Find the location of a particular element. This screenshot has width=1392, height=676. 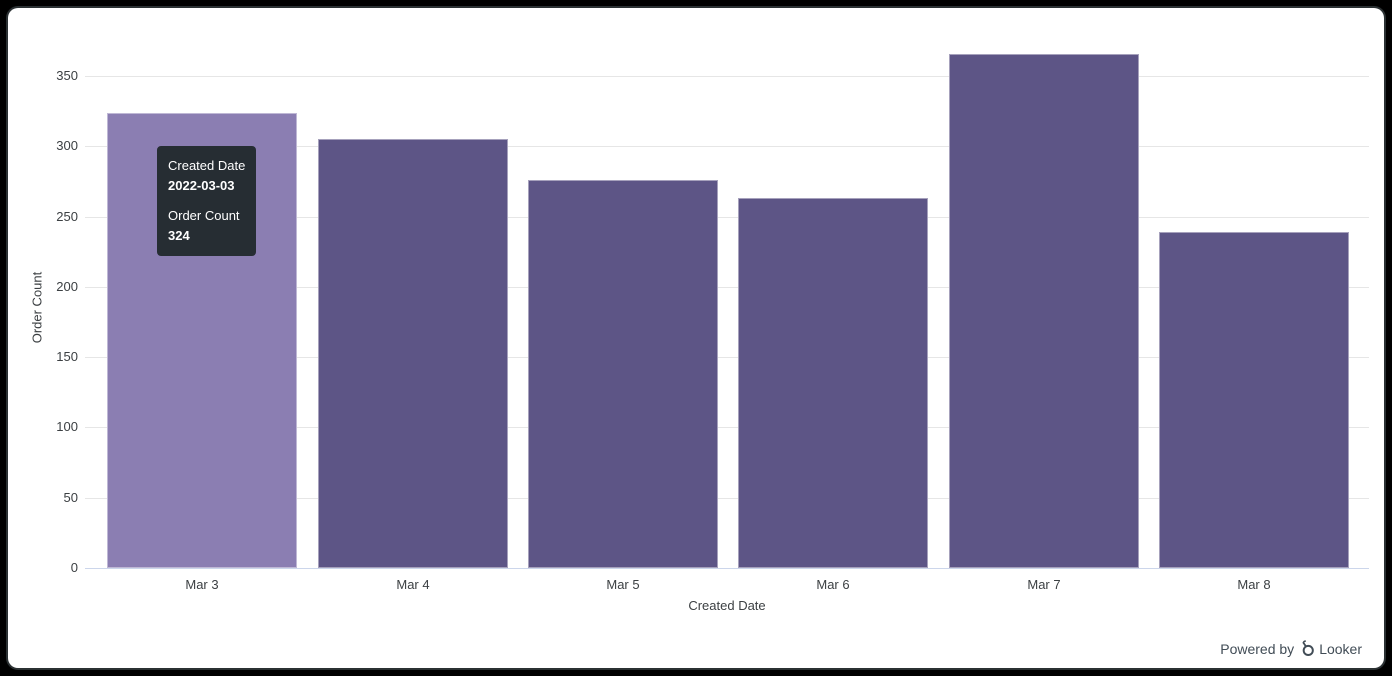

y-axis-tick-label: 100 is located at coordinates (67, 426).